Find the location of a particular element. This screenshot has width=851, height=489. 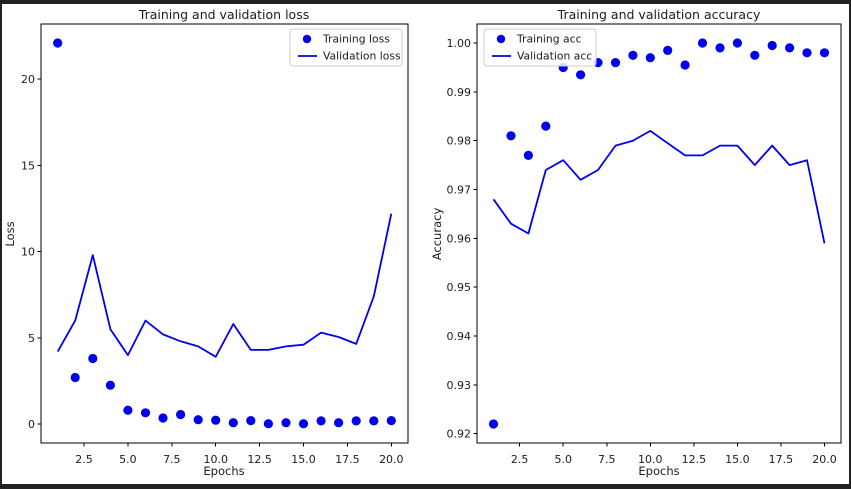

y-axis-ticks: 0 5 10 15 20 is located at coordinates (31, 252).